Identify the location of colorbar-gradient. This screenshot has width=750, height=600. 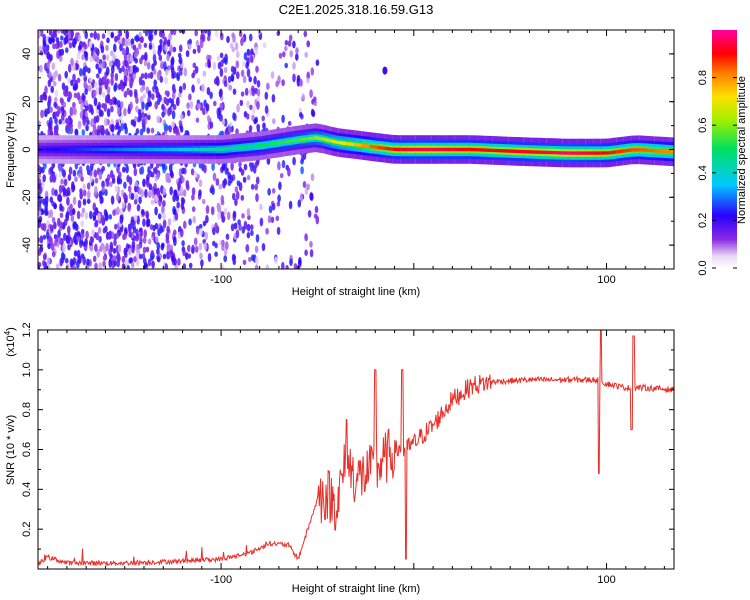
(724, 149).